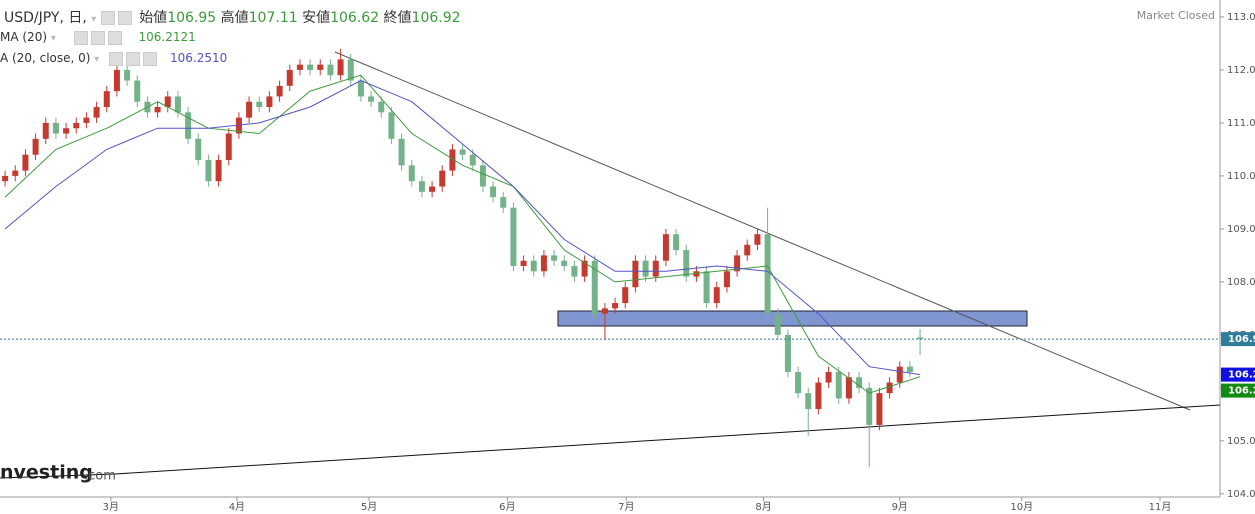 Image resolution: width=1255 pixels, height=514 pixels. Describe the element at coordinates (1176, 15) in the screenshot. I see `market-status: Market Closed` at that location.